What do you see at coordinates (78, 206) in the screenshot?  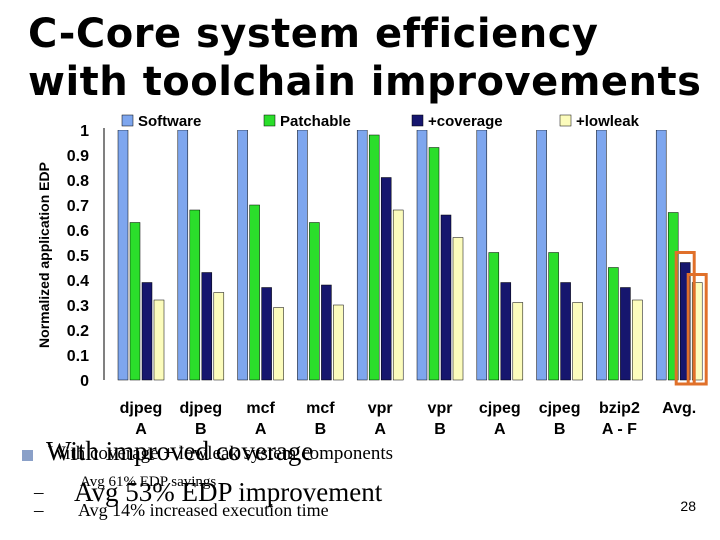 I see `y-tick-label: 0.7` at bounding box center [78, 206].